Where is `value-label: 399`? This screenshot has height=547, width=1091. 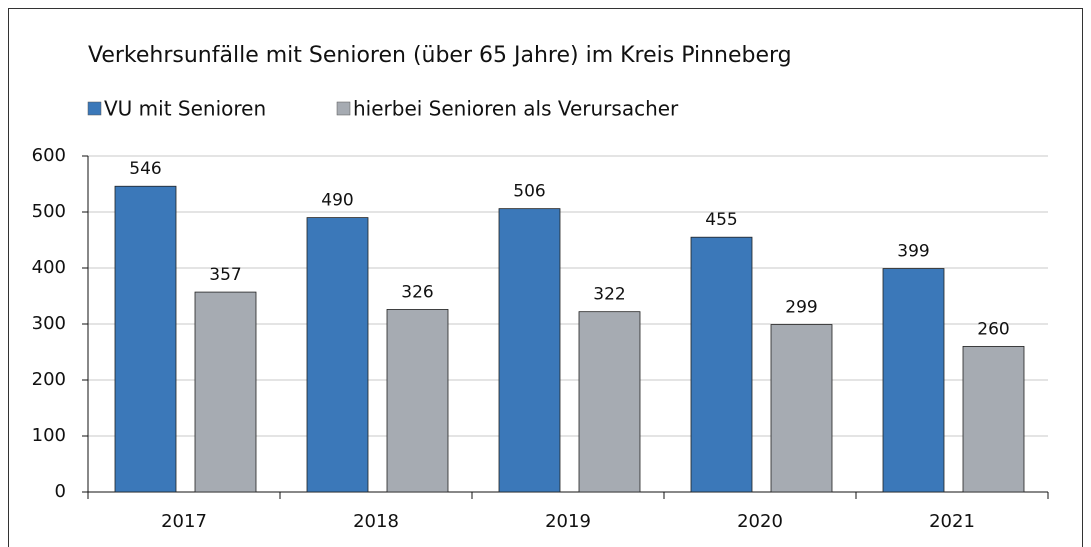 value-label: 399 is located at coordinates (913, 252).